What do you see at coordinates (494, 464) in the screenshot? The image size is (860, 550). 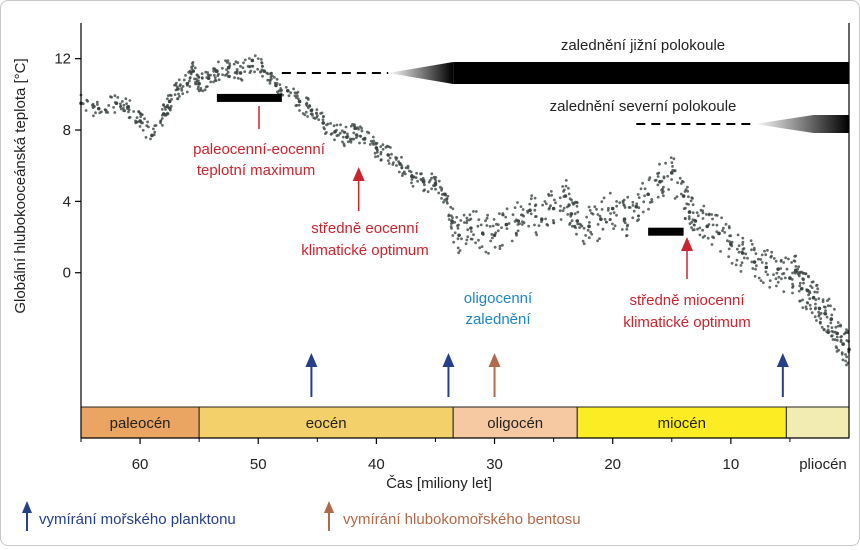 I see `x-tick-label: 30` at bounding box center [494, 464].